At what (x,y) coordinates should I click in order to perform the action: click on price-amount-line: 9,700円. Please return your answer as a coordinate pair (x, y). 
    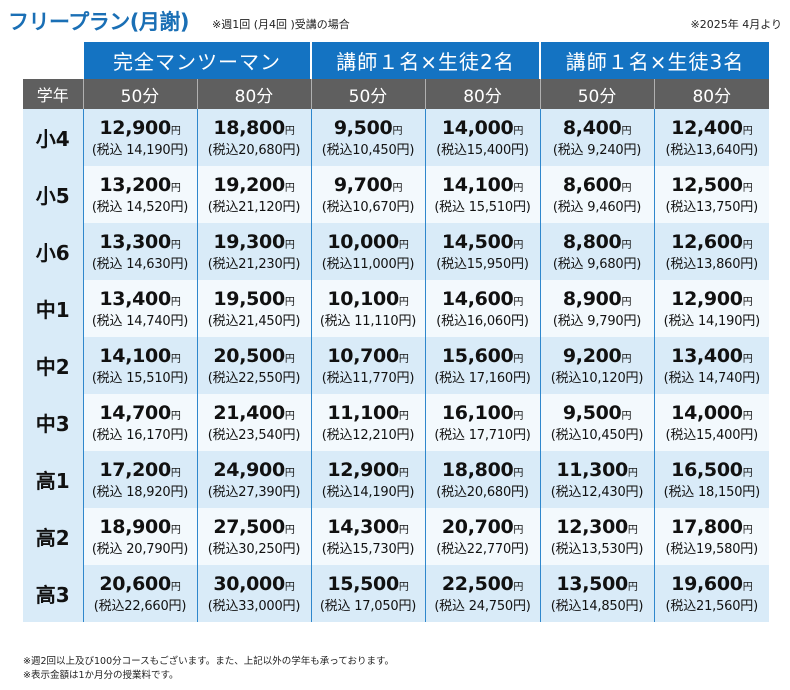
    Looking at the image, I should click on (368, 187).